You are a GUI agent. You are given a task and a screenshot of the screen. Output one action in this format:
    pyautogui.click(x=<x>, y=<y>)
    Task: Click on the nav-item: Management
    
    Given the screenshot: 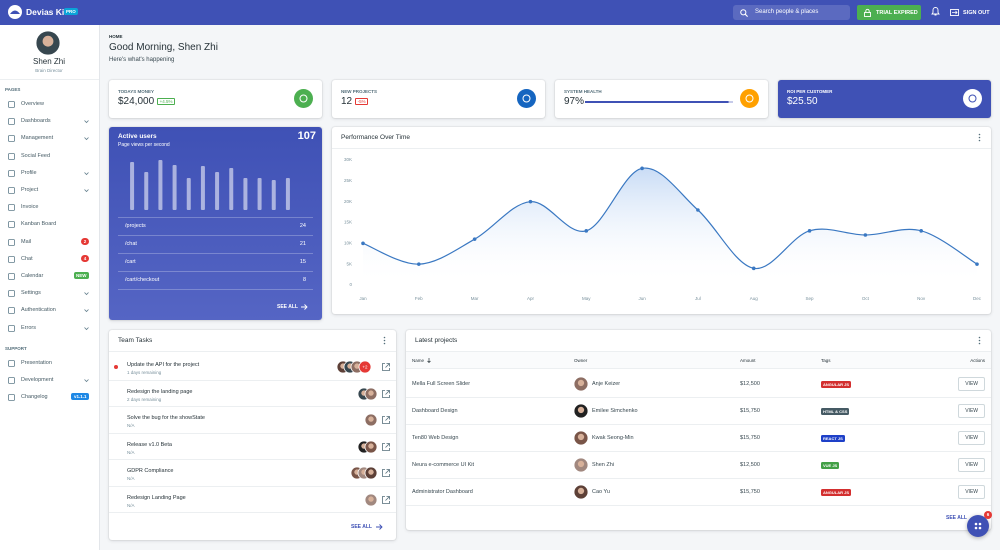 What is the action you would take?
    pyautogui.click(x=49, y=138)
    